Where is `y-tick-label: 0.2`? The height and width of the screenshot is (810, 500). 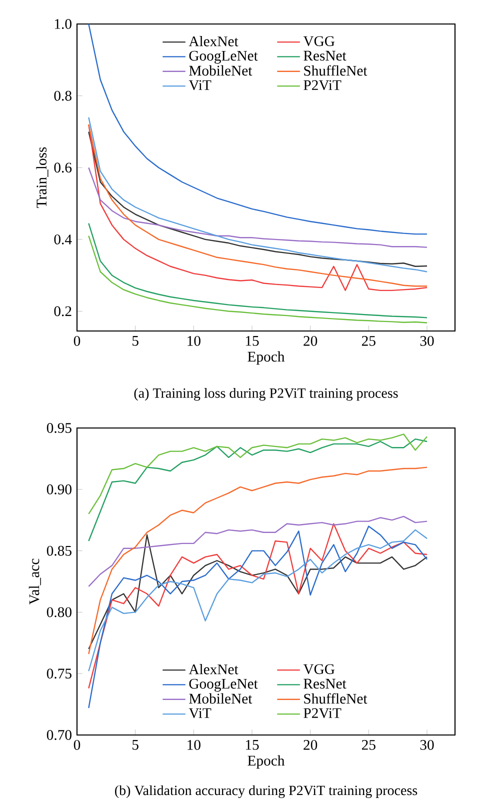 y-tick-label: 0.2 is located at coordinates (63, 311).